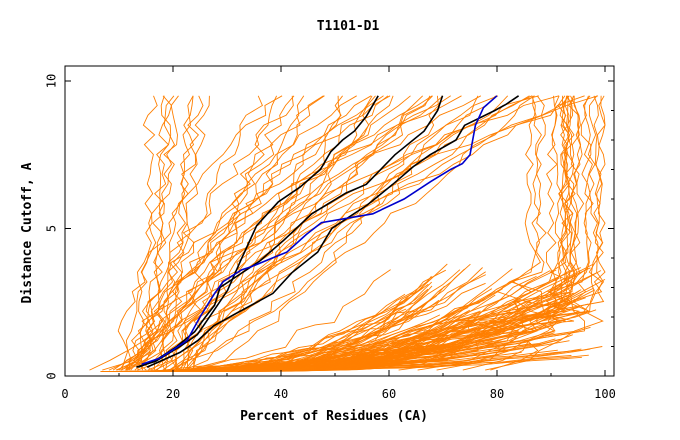  I want to click on y-tick-label: 10, so click(52, 81).